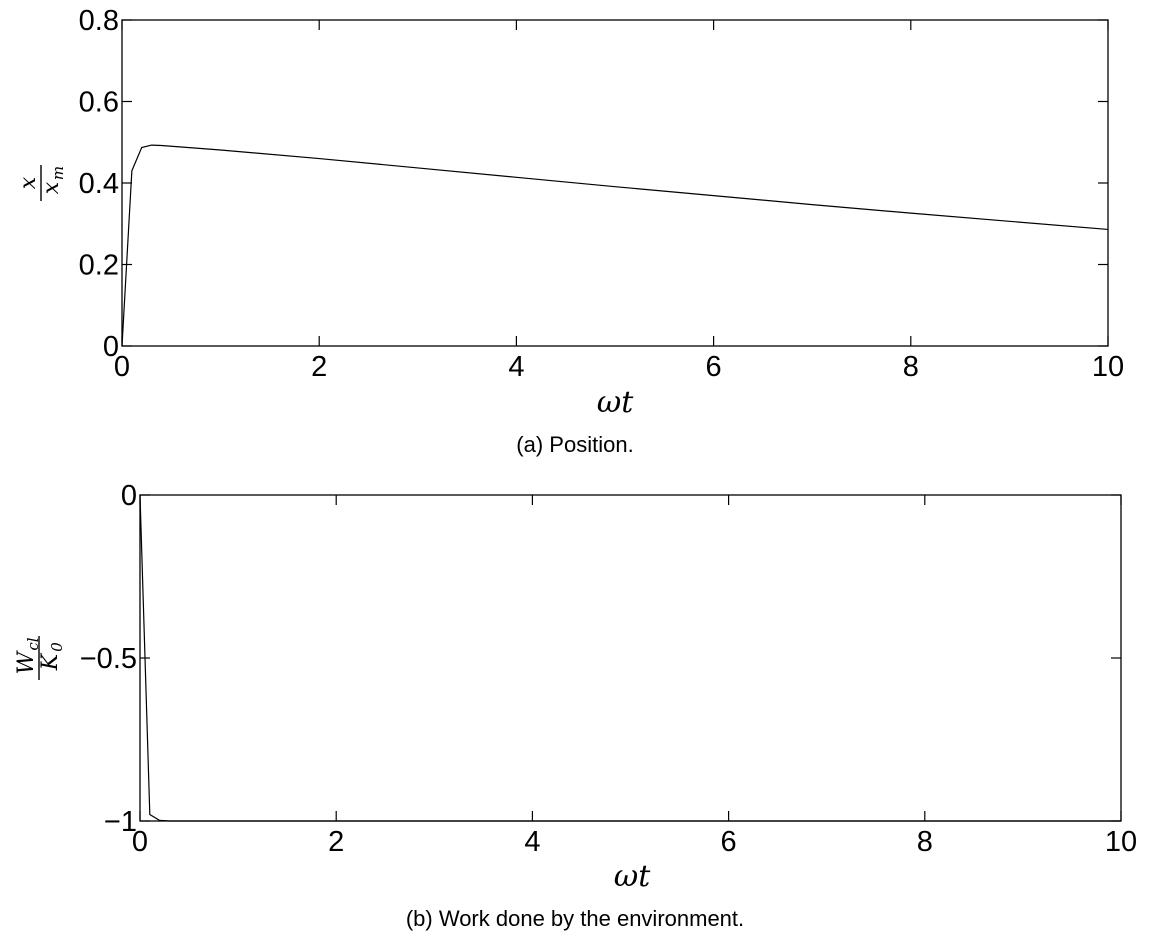 The width and height of the screenshot is (1150, 936). Describe the element at coordinates (33, 643) in the screenshot. I see `y-label-numerator-sub-b: cl` at that location.